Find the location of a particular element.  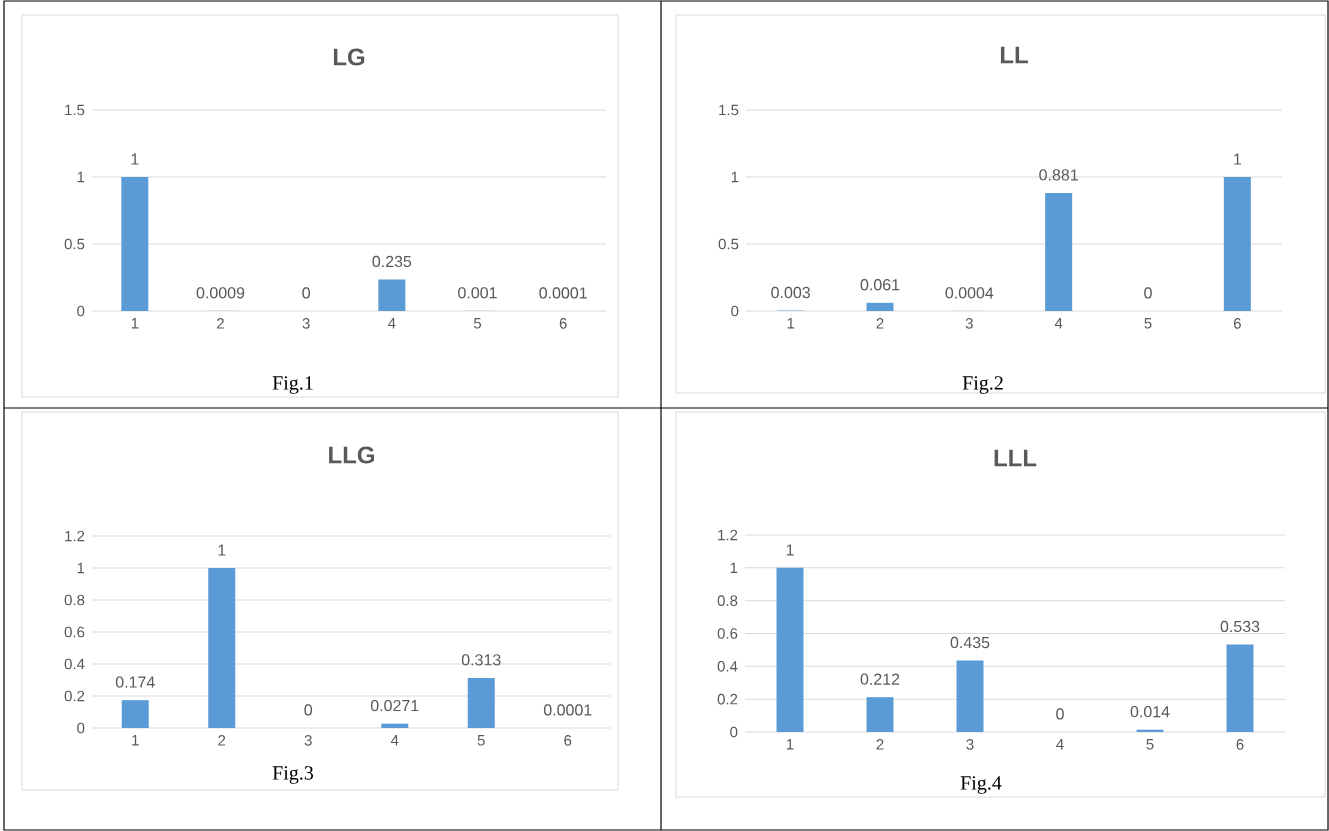

chart-title: LLG is located at coordinates (352, 455).